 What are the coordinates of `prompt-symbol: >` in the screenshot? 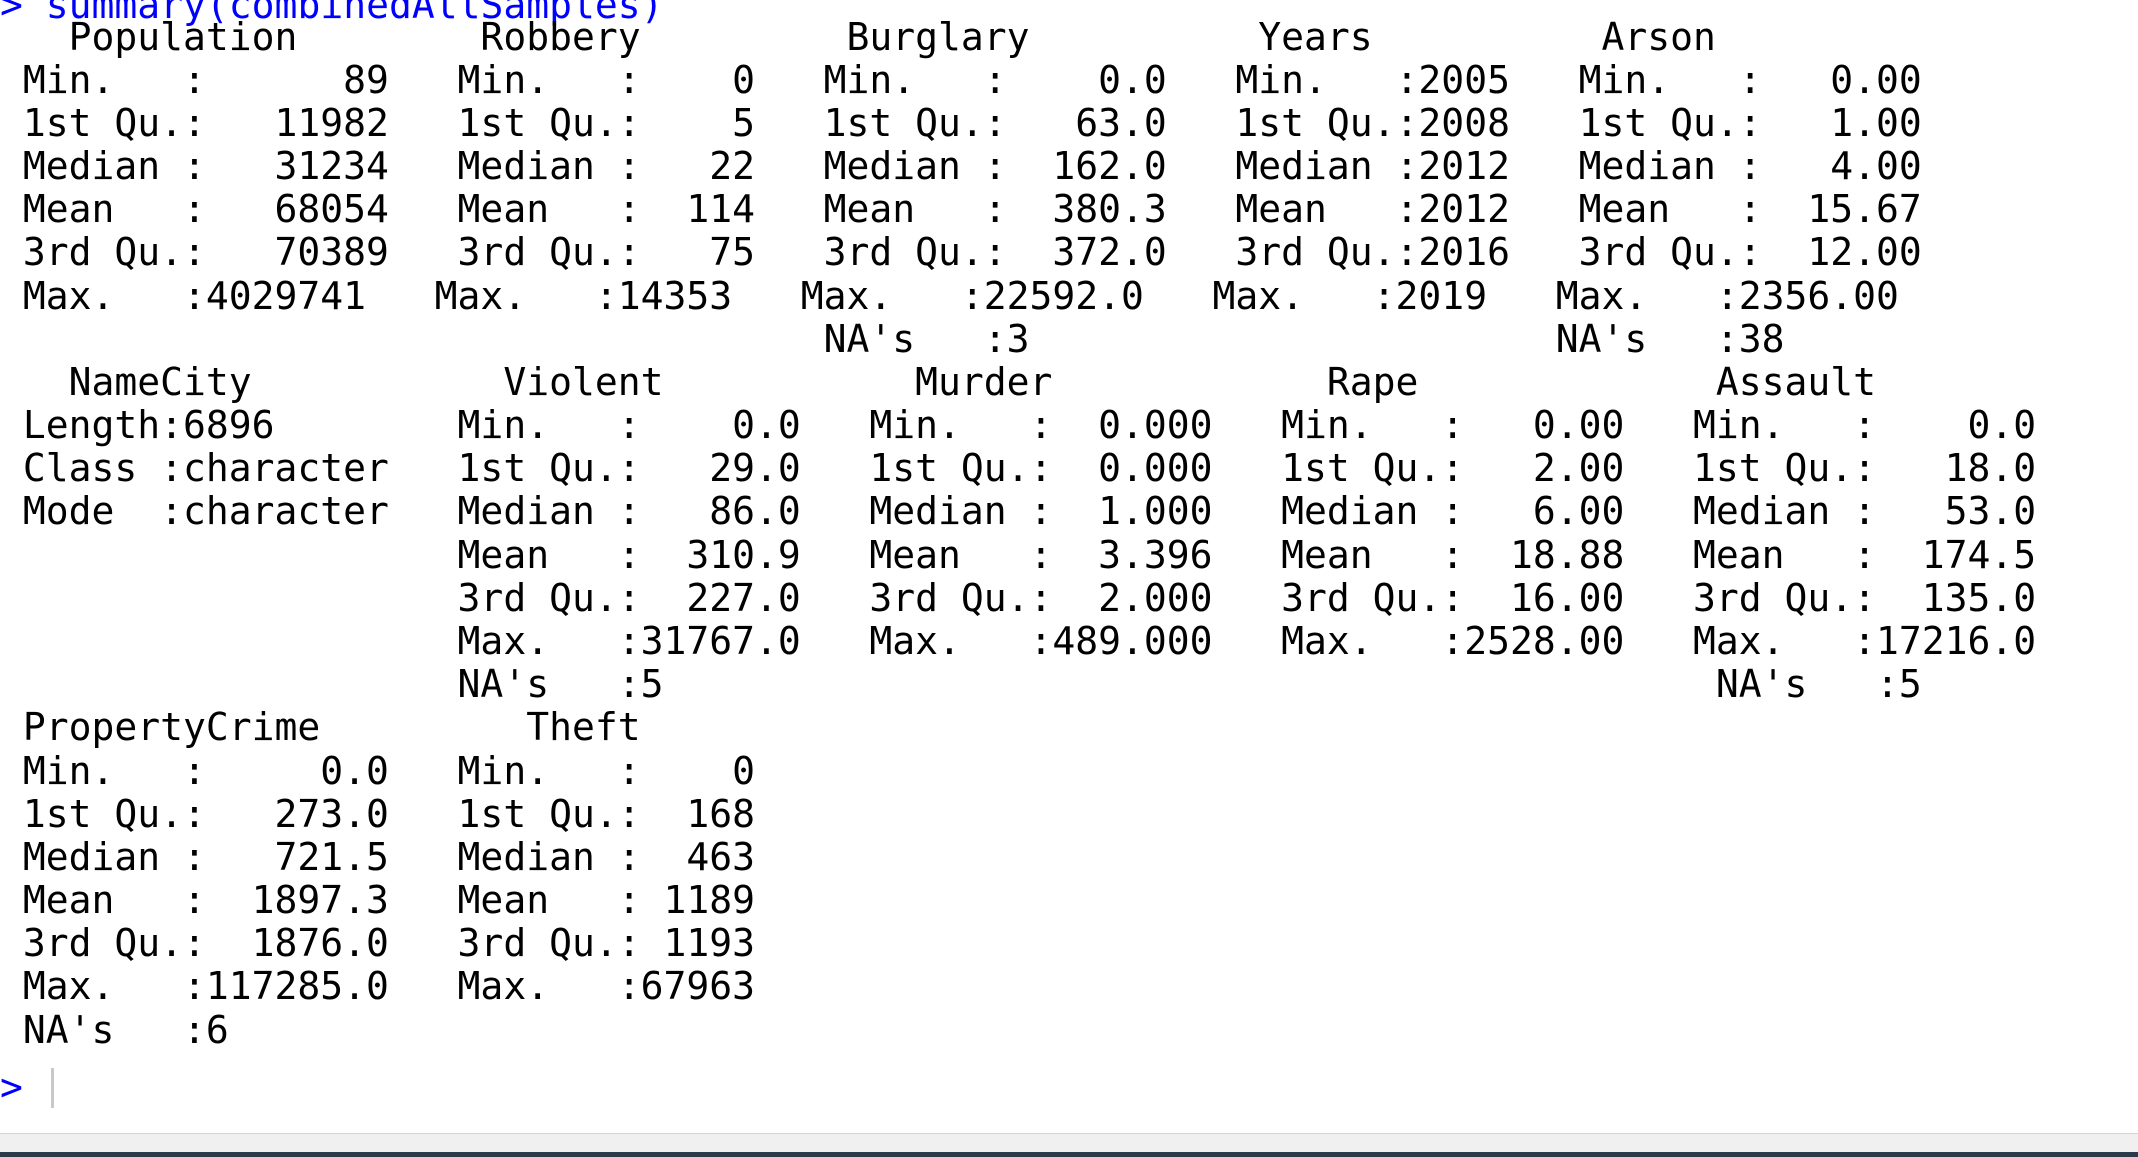 It's located at (11, 13).